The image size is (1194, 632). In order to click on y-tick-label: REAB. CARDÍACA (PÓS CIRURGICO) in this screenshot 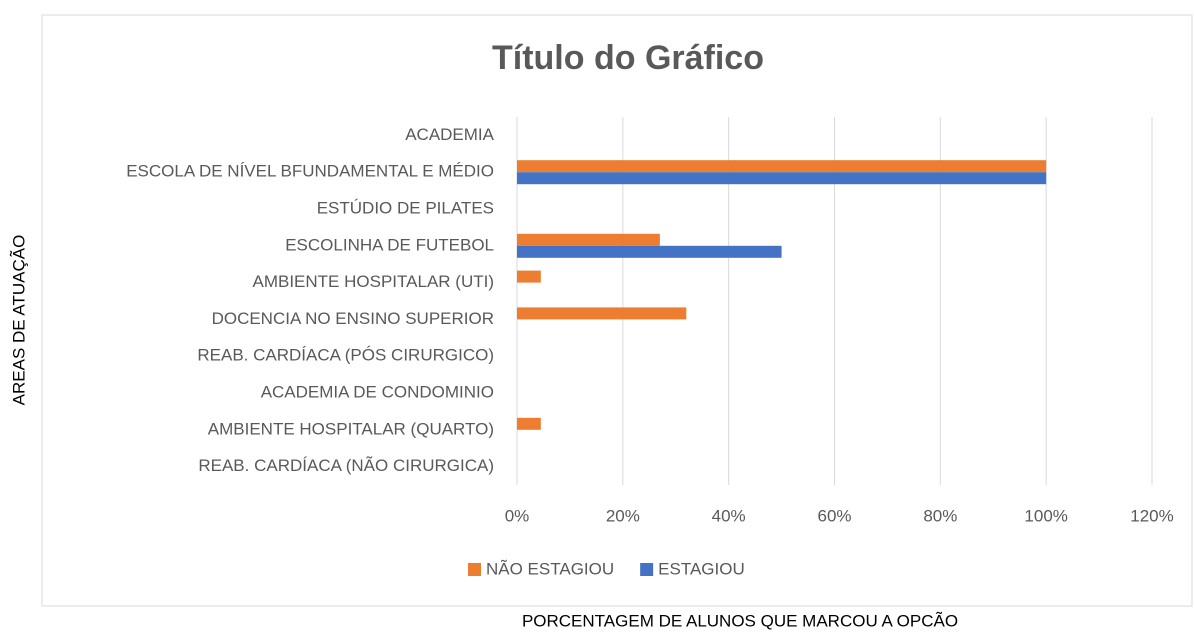, I will do `click(345, 355)`.